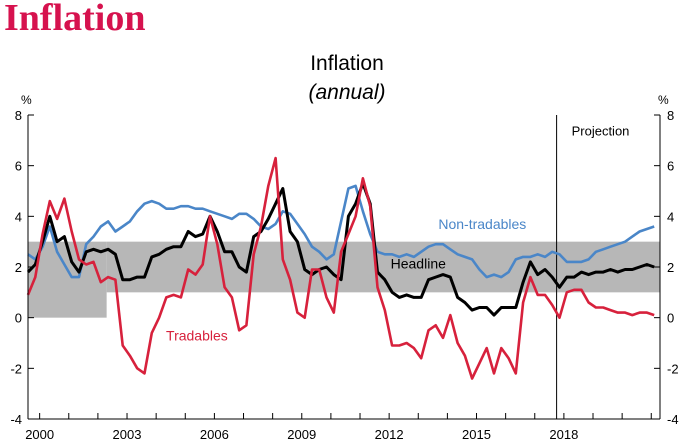 The image size is (699, 446). Describe the element at coordinates (563, 434) in the screenshot. I see `x-tick-label: 2018` at that location.